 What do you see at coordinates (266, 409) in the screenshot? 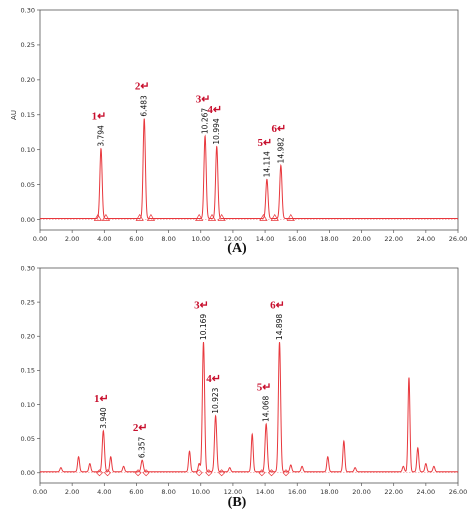
I see `peak-retention-label: 14.068` at bounding box center [266, 409].